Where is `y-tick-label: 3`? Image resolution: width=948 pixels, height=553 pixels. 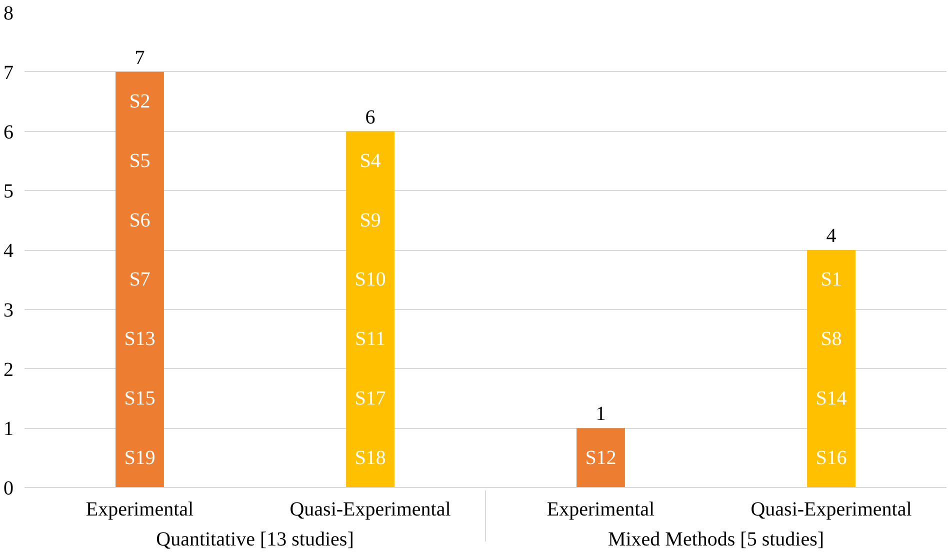 y-tick-label: 3 is located at coordinates (9, 310).